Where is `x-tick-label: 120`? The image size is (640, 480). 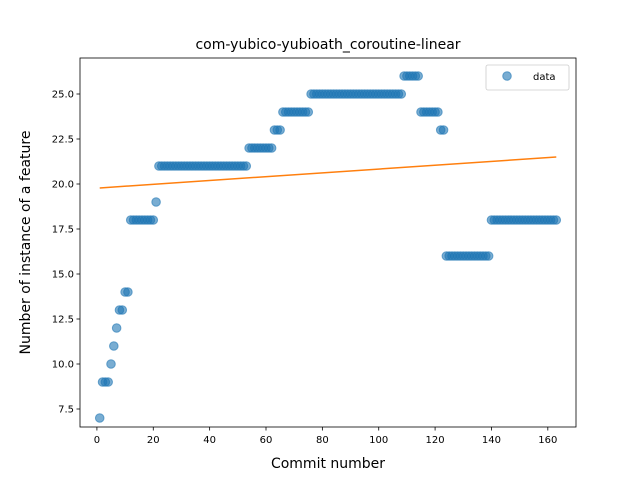
x-tick-label: 120 is located at coordinates (435, 440).